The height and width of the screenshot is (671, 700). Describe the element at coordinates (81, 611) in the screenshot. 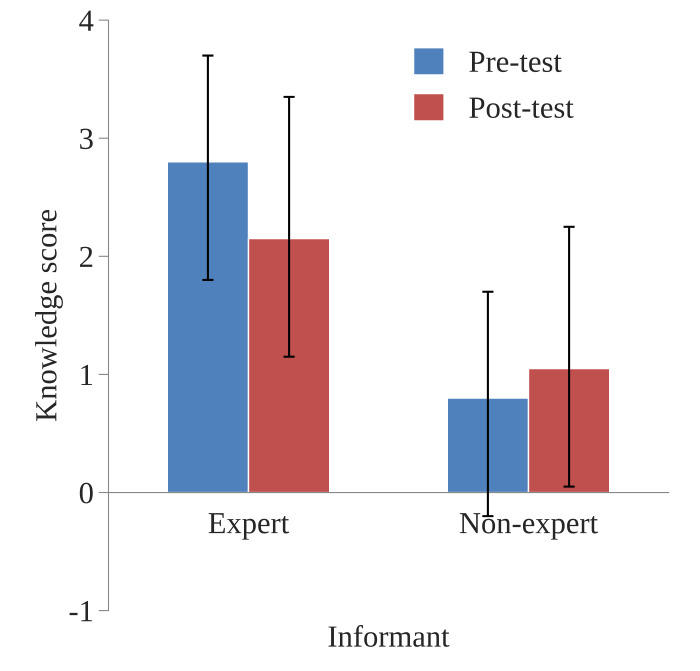

I see `y-tick-label: -1` at that location.